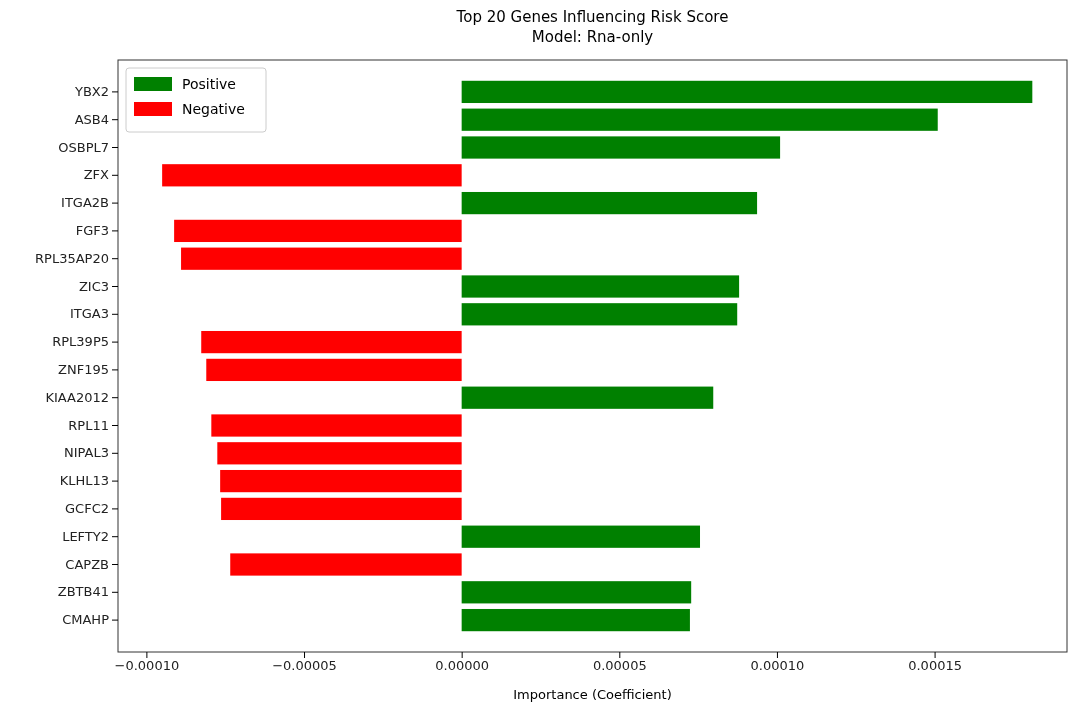 This screenshot has width=1073, height=709. What do you see at coordinates (86, 453) in the screenshot?
I see `y-tick-label: NIPAL3` at bounding box center [86, 453].